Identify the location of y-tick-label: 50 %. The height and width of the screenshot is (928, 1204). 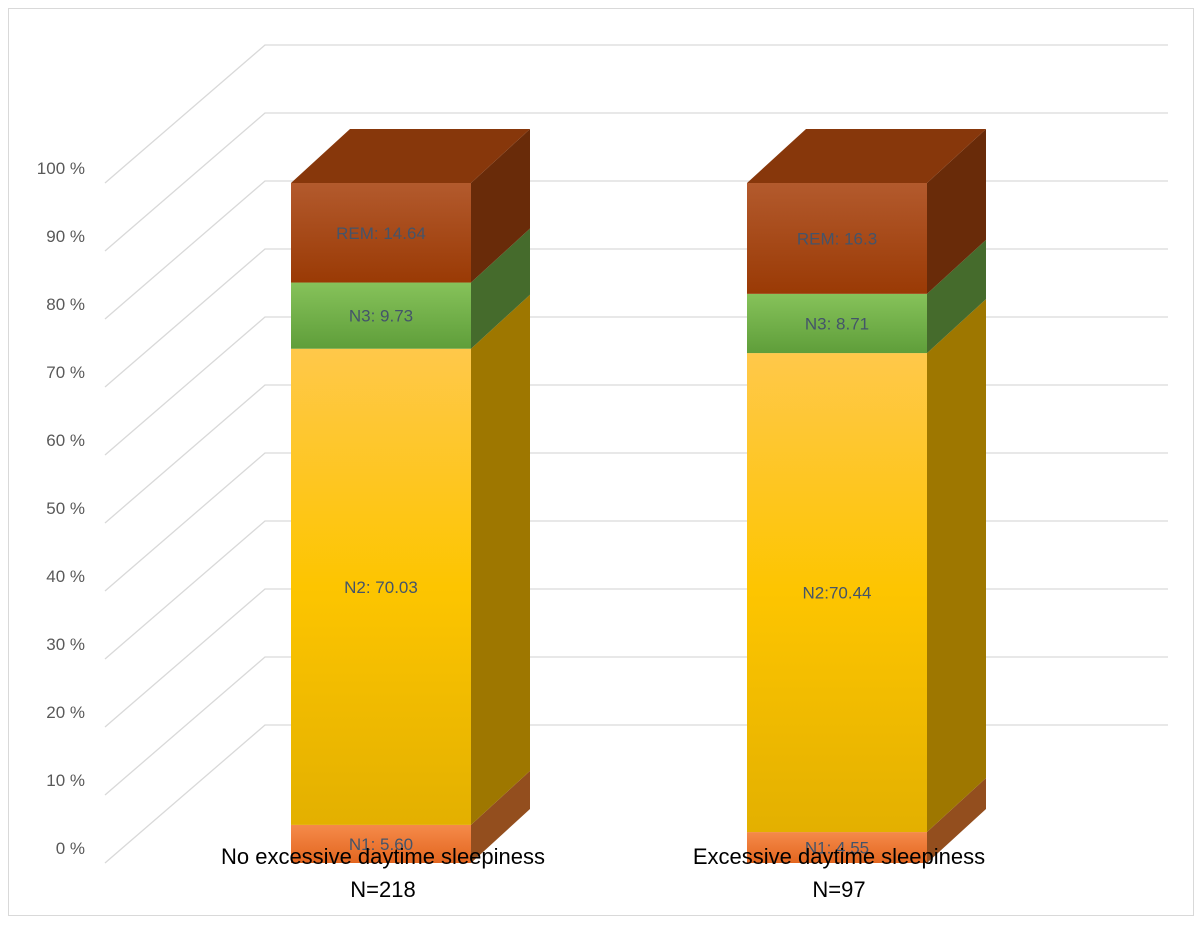
(65, 508).